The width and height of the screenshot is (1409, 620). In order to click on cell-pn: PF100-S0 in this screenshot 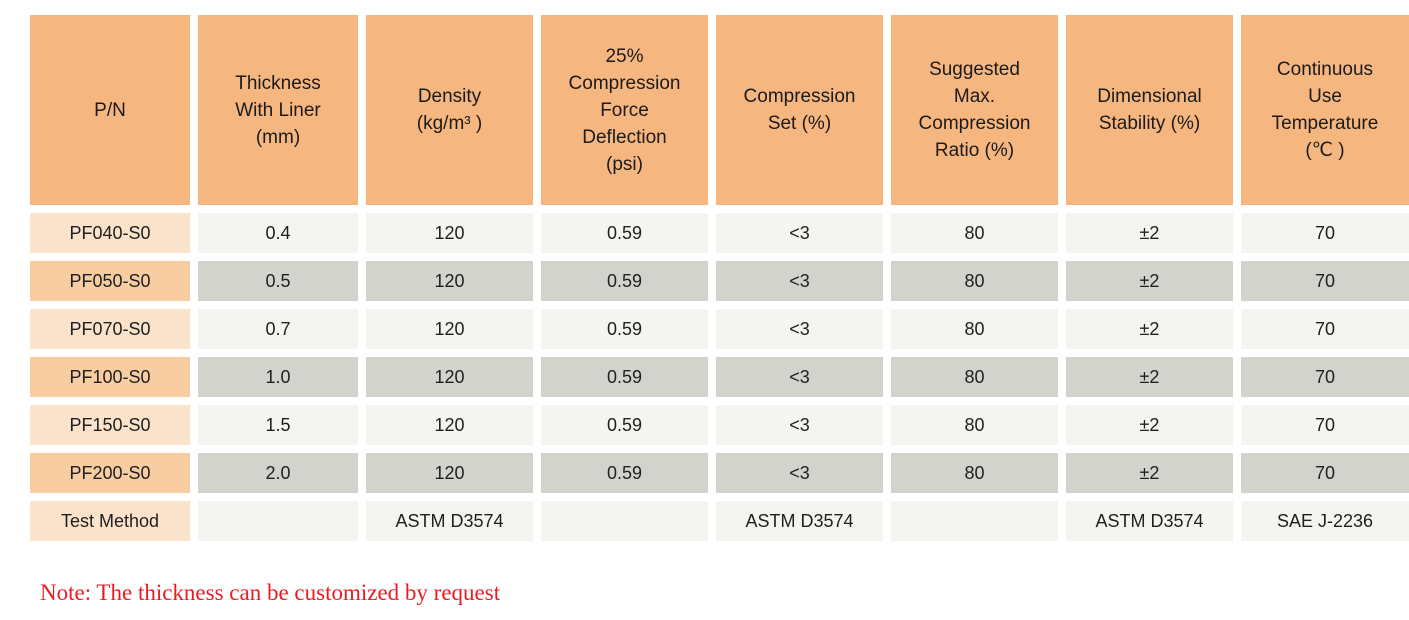, I will do `click(110, 377)`.